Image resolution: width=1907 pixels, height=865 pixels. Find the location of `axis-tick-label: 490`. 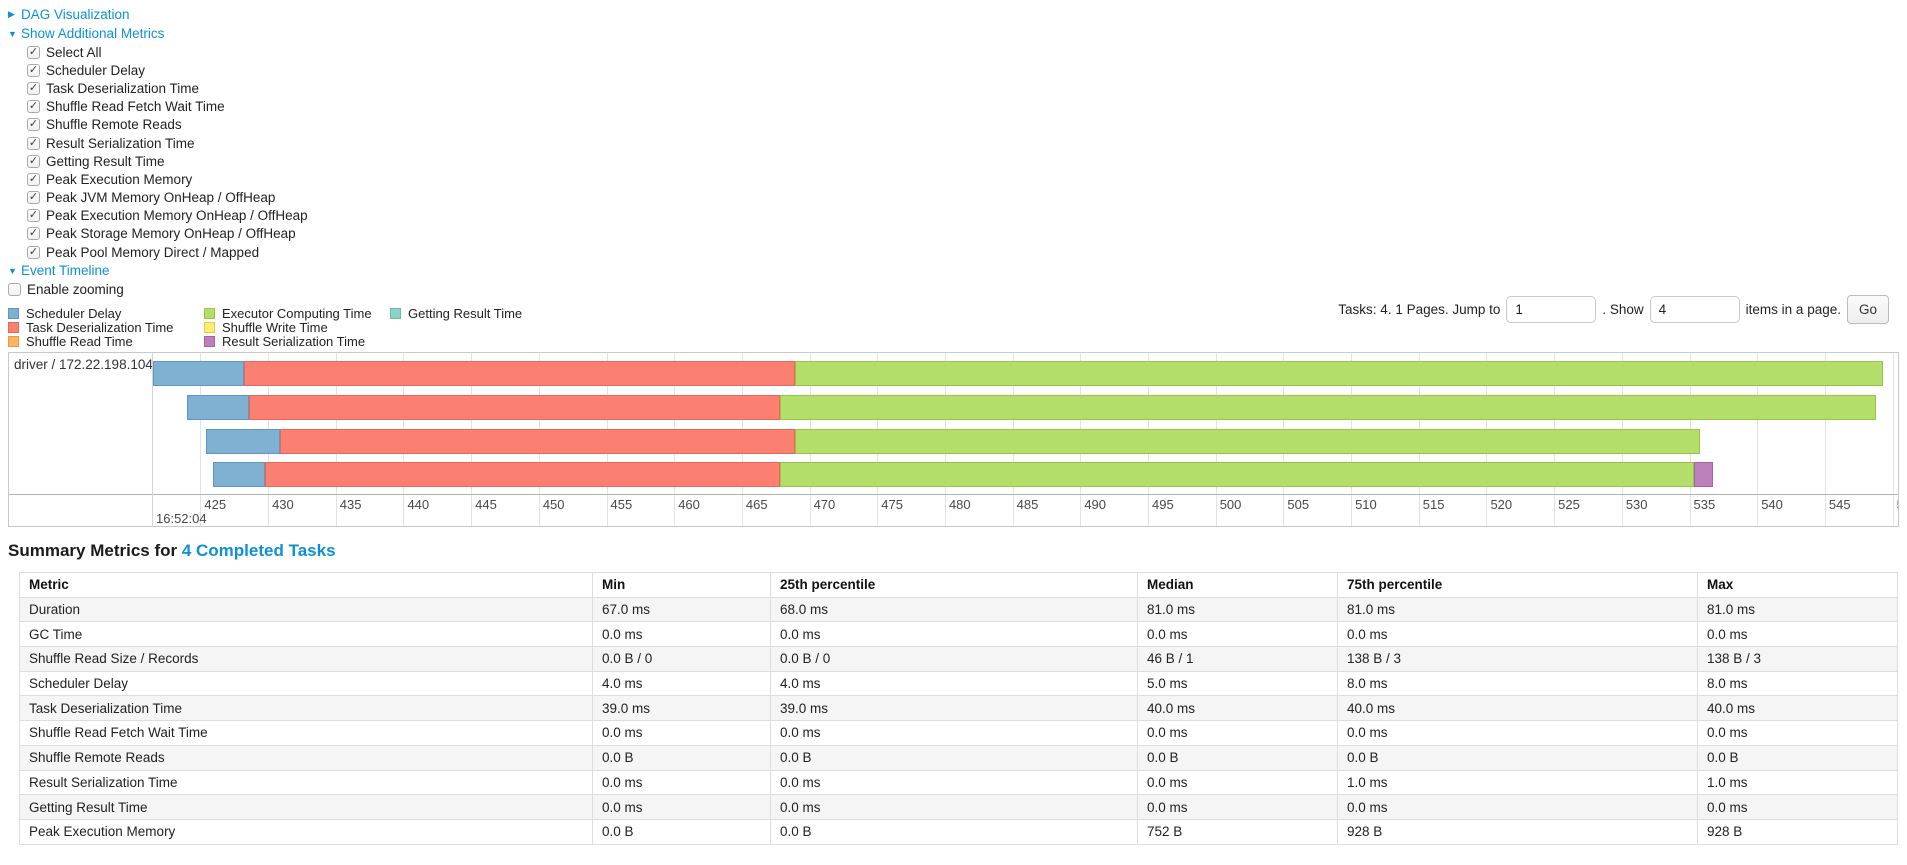

axis-tick-label: 490 is located at coordinates (1095, 504).